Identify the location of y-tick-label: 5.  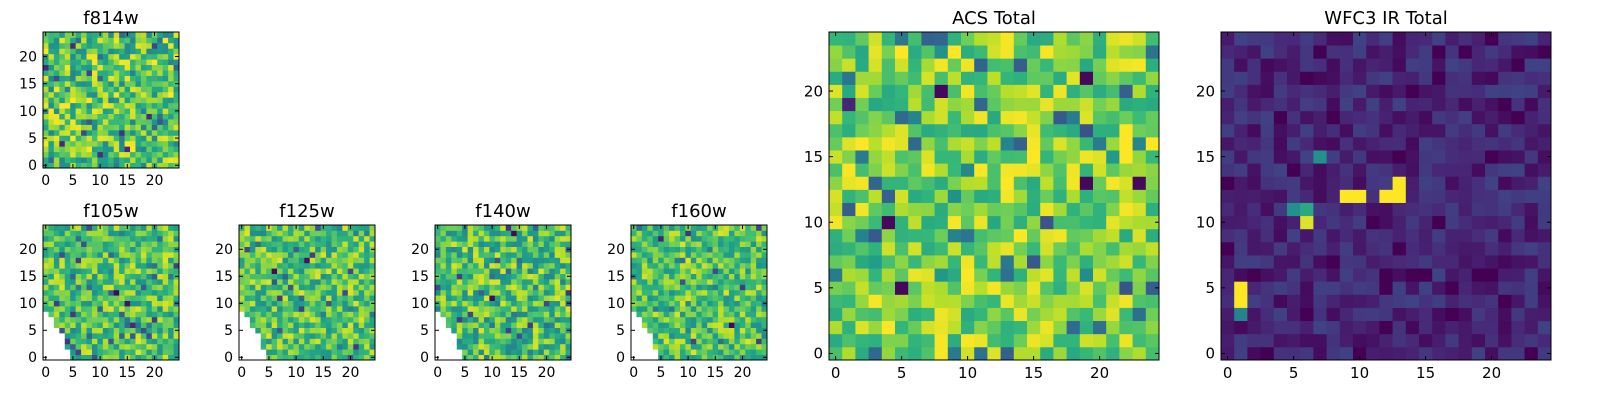
(818, 288).